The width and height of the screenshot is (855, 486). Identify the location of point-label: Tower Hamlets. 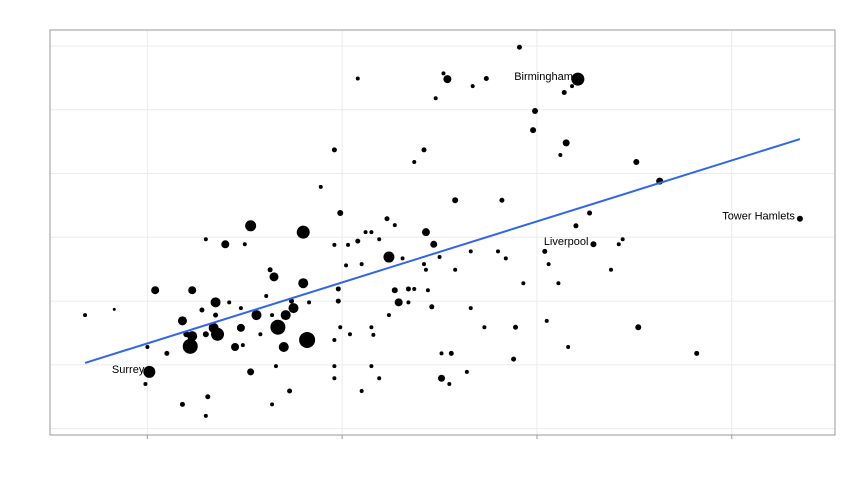
(758, 217).